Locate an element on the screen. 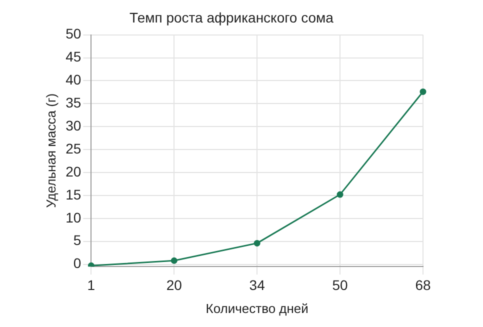 The height and width of the screenshot is (327, 483). y-tick-label: 45 is located at coordinates (74, 56).